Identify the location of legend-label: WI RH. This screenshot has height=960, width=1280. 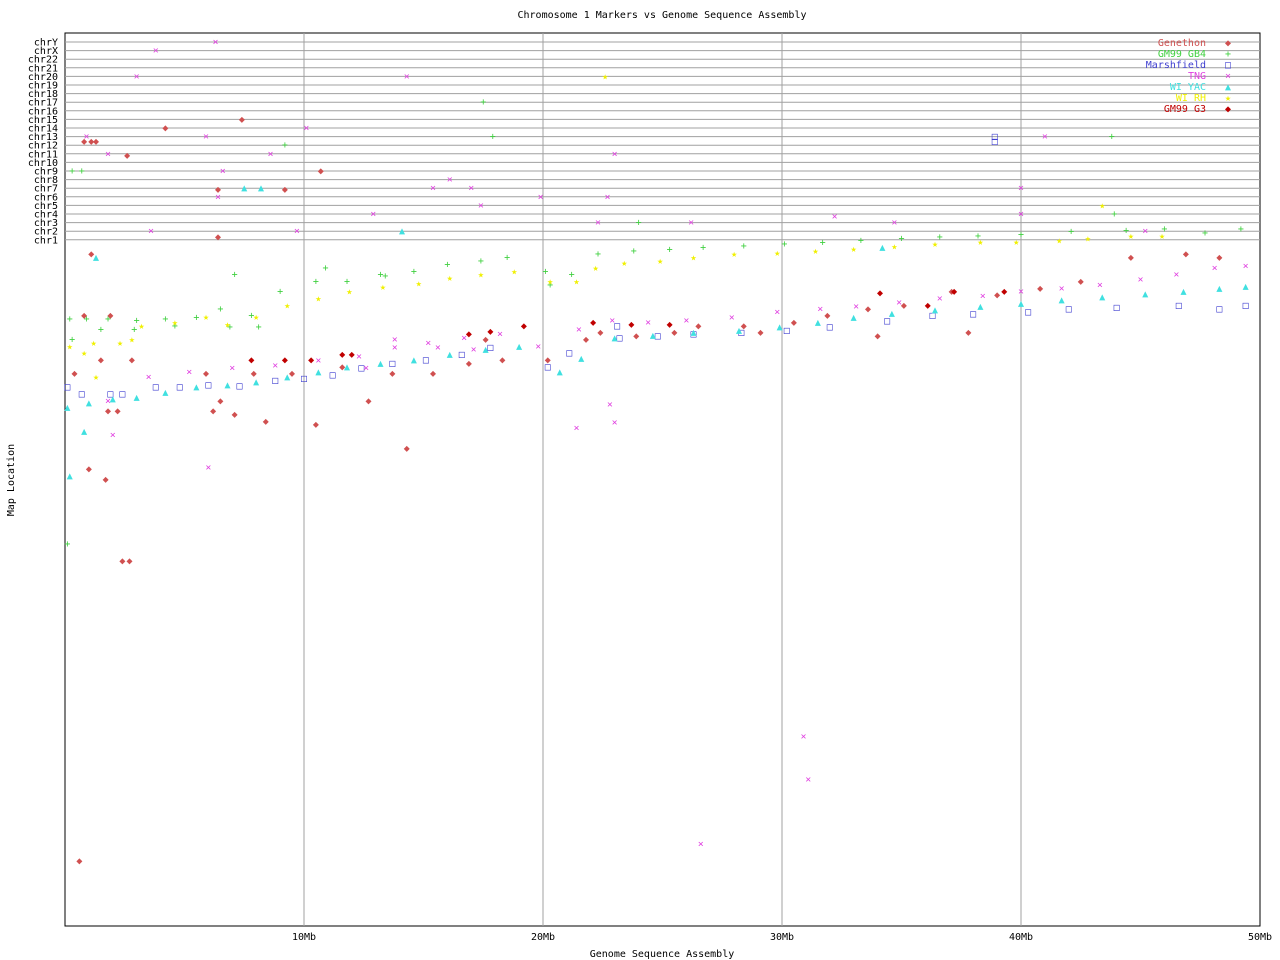
(1191, 98).